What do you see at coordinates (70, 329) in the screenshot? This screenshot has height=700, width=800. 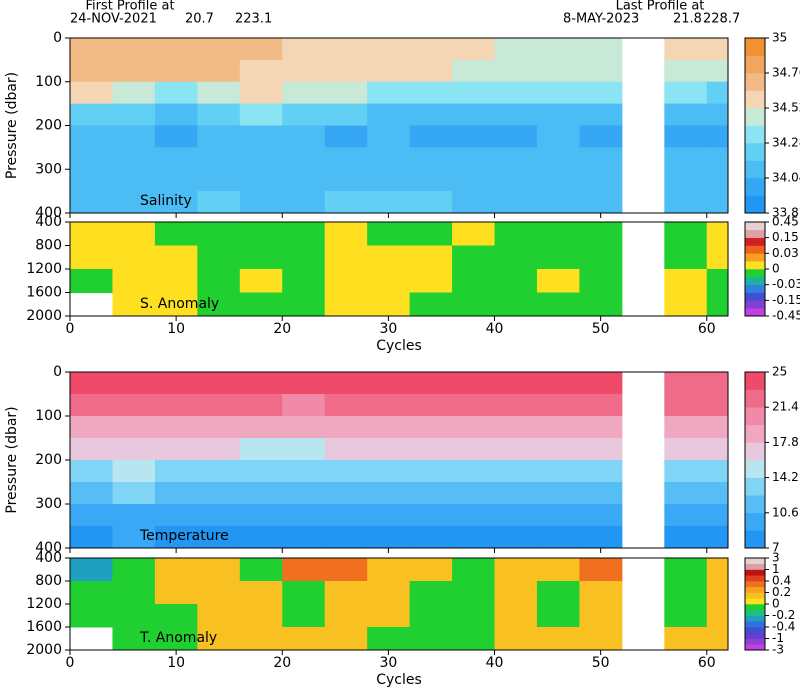 I see `x-tick-label: 0` at bounding box center [70, 329].